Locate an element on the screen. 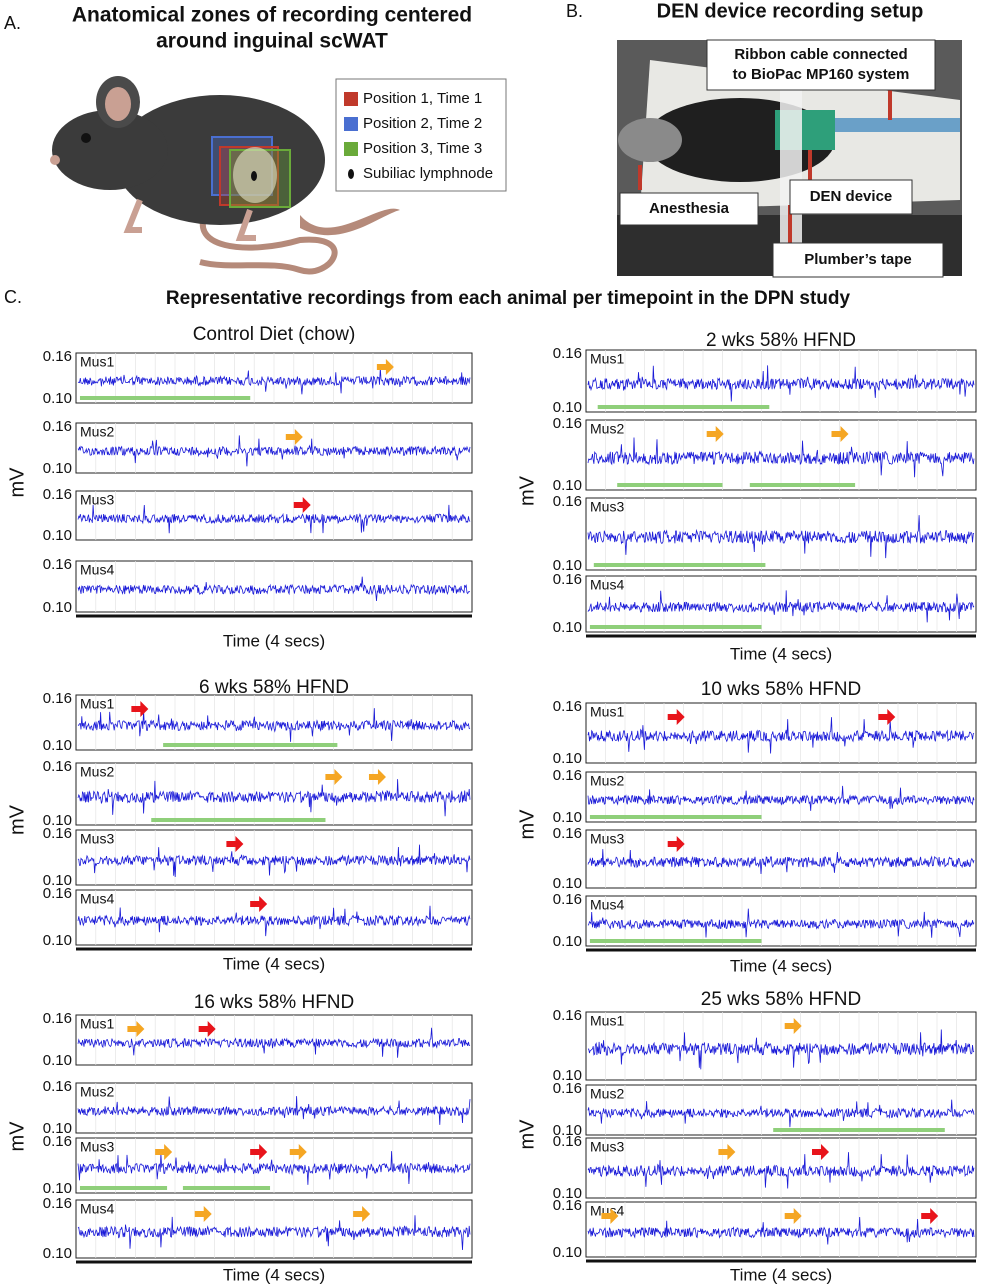 The image size is (982, 1288). photo-nosecone is located at coordinates (650, 140).